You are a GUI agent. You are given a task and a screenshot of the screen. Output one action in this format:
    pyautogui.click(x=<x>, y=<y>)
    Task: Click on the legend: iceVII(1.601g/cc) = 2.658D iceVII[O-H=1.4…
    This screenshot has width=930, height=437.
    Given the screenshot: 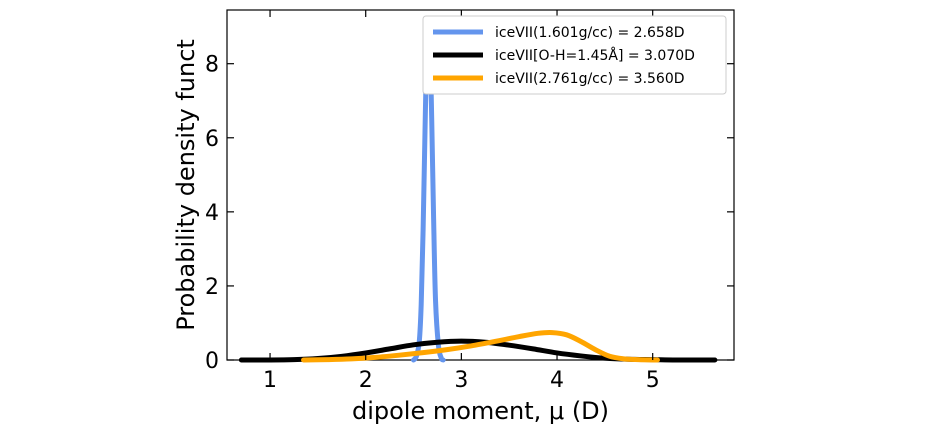 What is the action you would take?
    pyautogui.click(x=574, y=55)
    